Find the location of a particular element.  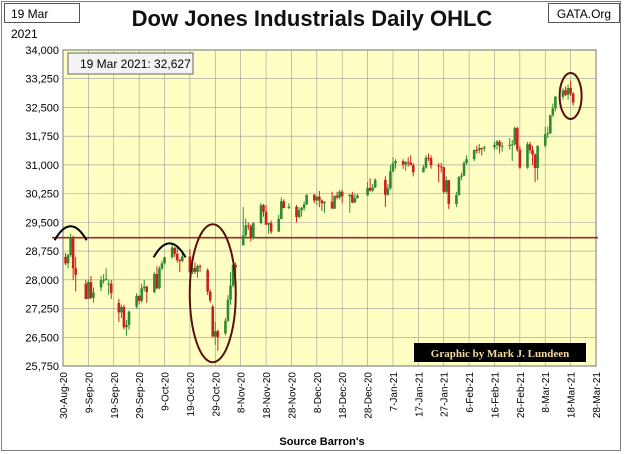

x-tick-label: 28-Mar-21 is located at coordinates (597, 395).